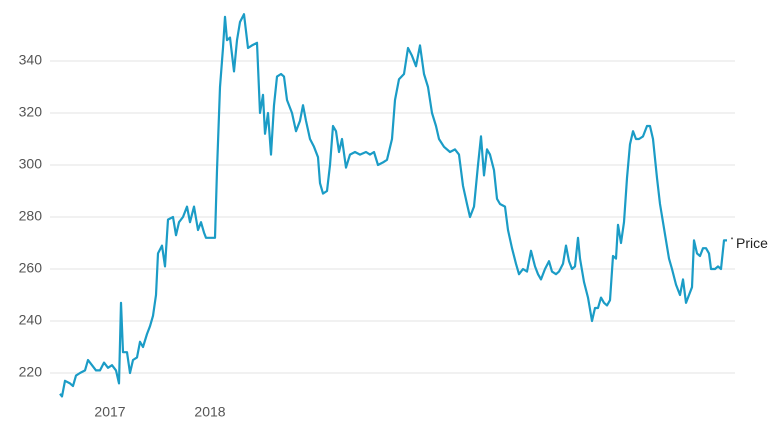 This screenshot has height=435, width=780. I want to click on y-tick-label: 220, so click(31, 372).